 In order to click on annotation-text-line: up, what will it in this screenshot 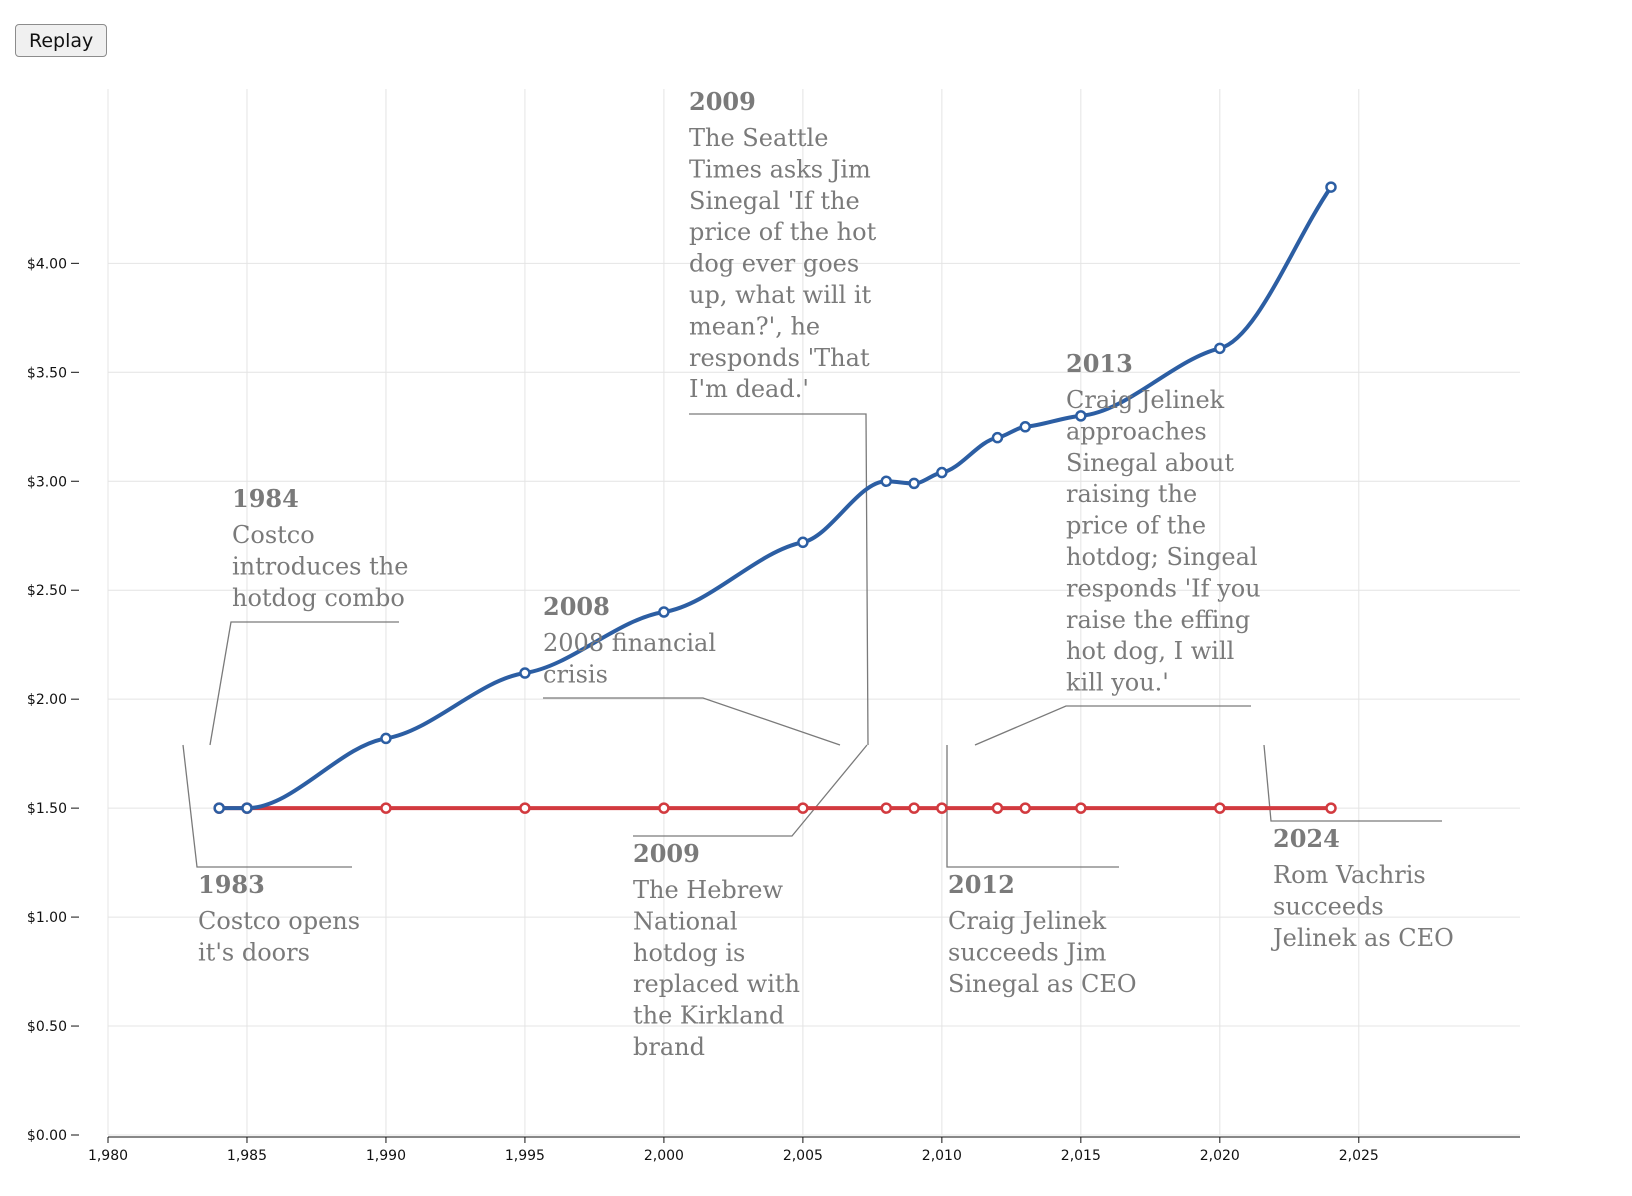, I will do `click(780, 295)`.